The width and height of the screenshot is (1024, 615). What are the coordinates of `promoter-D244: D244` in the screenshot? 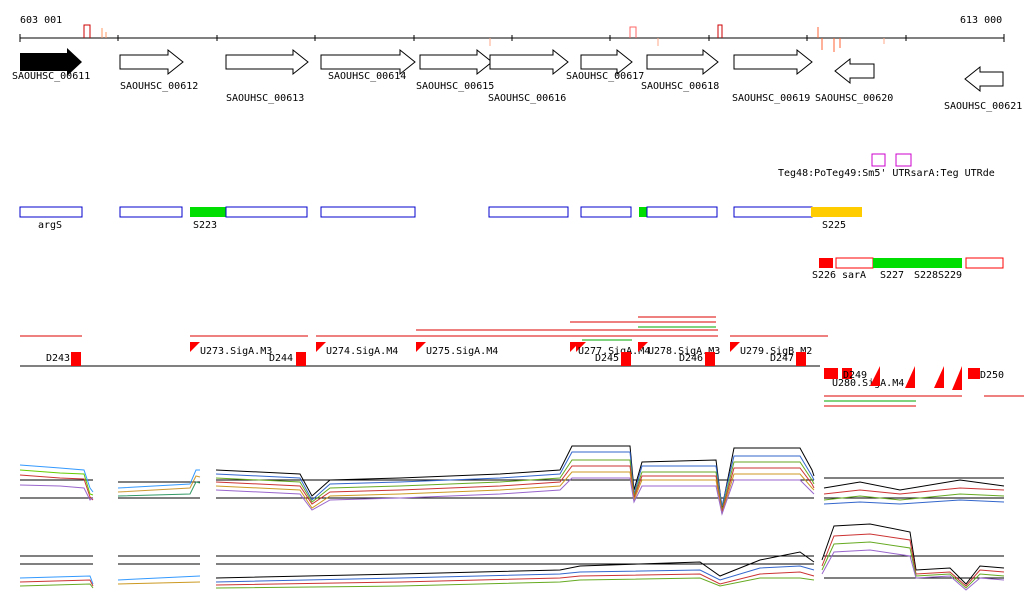 It's located at (281, 358).